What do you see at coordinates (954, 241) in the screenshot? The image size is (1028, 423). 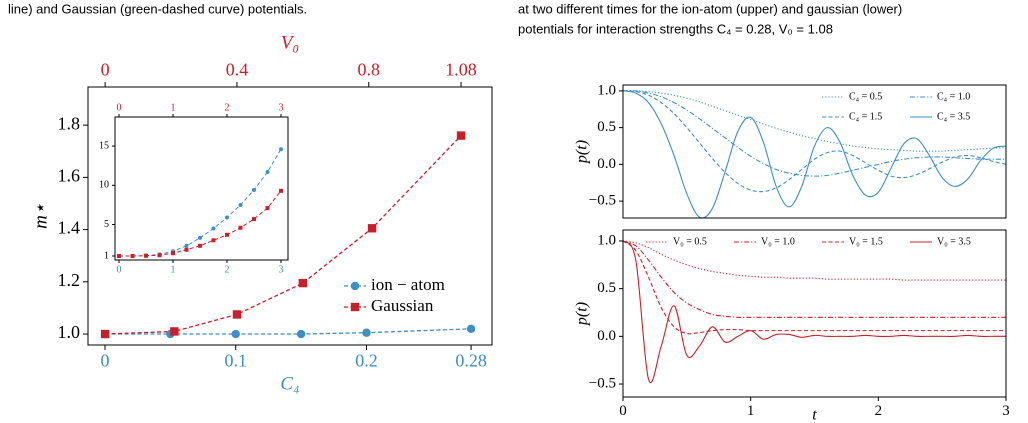 I see `legend-label: V₀ = 3.5` at bounding box center [954, 241].